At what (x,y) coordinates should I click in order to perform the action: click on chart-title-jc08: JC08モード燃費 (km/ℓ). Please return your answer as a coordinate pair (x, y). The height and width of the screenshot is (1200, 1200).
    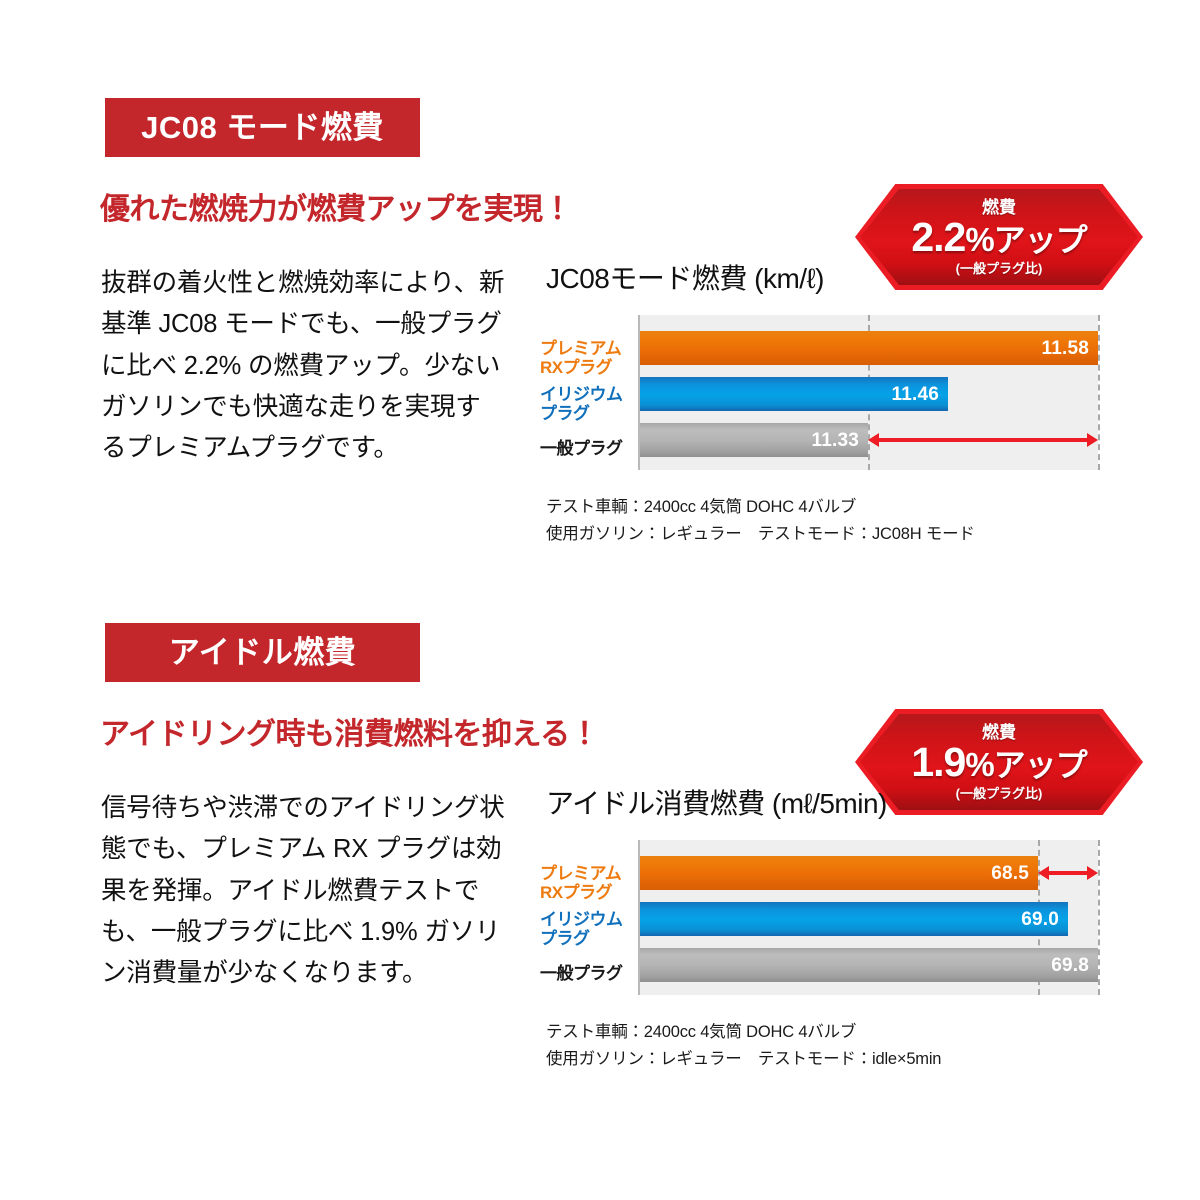
    Looking at the image, I should click on (685, 278).